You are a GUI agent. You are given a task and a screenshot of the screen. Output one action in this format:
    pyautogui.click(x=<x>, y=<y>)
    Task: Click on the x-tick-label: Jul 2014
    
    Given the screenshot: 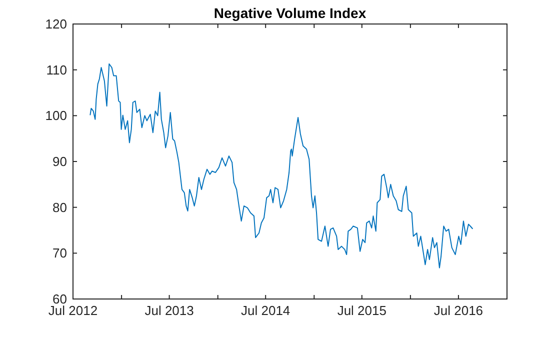 What is the action you would take?
    pyautogui.click(x=265, y=310)
    